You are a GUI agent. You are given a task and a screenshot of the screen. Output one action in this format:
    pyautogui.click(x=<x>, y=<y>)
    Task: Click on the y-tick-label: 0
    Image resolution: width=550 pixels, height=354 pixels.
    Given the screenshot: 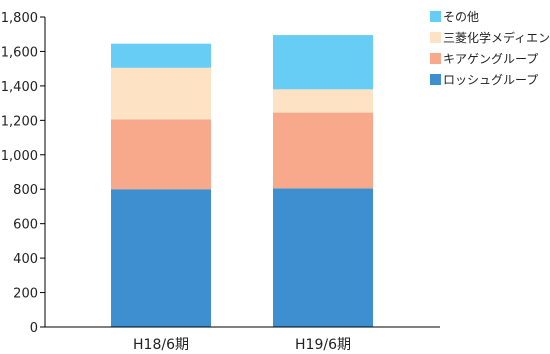 What is the action you would take?
    pyautogui.click(x=34, y=328)
    